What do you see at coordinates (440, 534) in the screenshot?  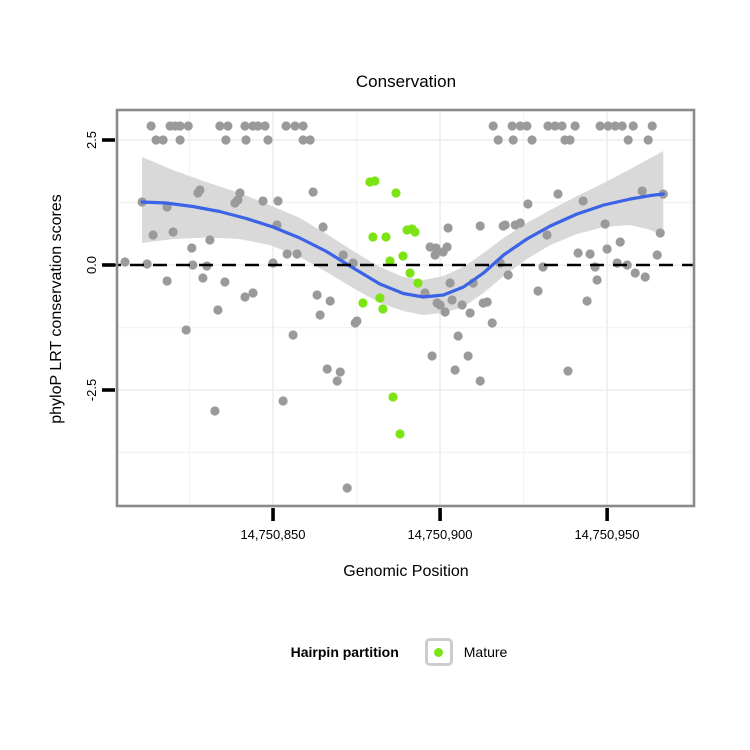 I see `x-tick-label-2: 14,750,900` at bounding box center [440, 534].